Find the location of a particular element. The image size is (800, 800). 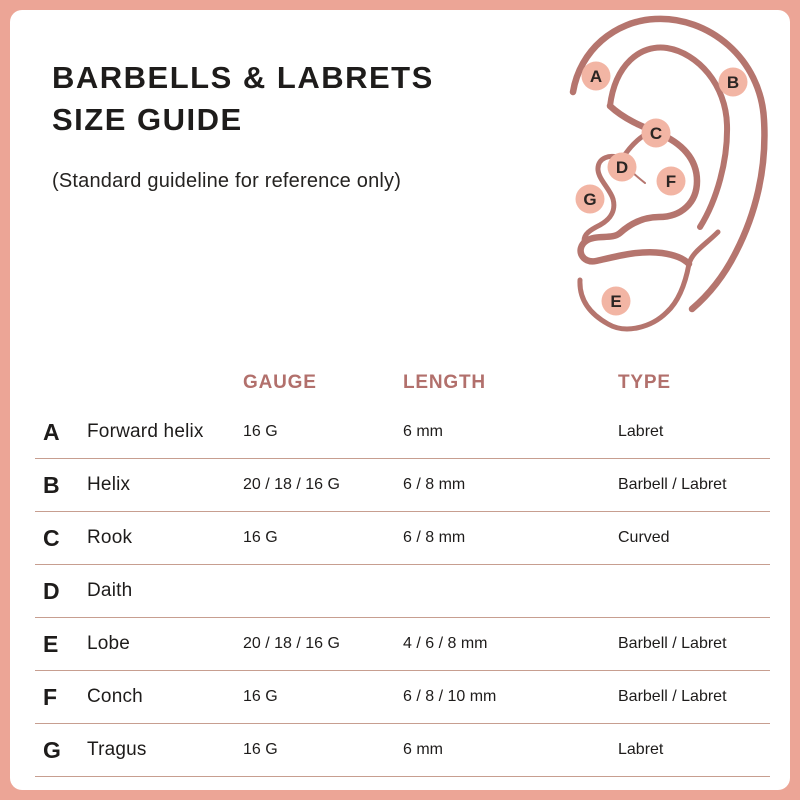

row-C-letter: C is located at coordinates (51, 537).